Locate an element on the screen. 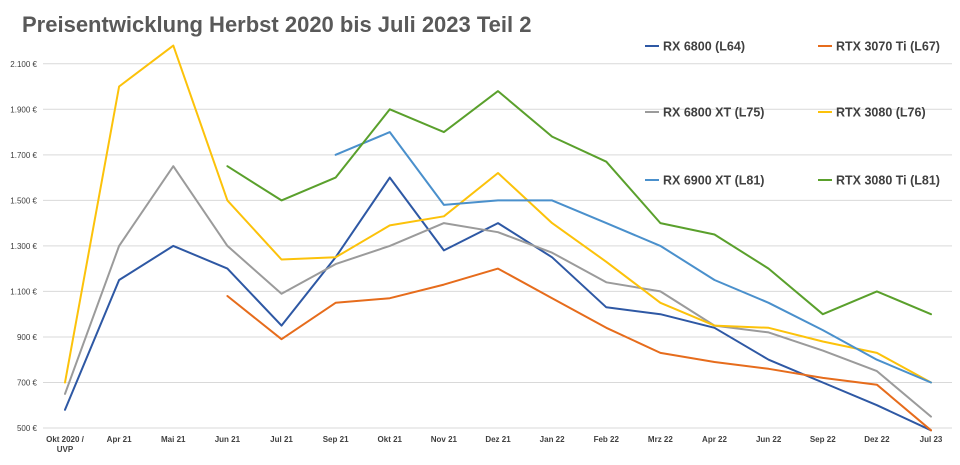  x-tick-label: Dez 22 is located at coordinates (877, 439).